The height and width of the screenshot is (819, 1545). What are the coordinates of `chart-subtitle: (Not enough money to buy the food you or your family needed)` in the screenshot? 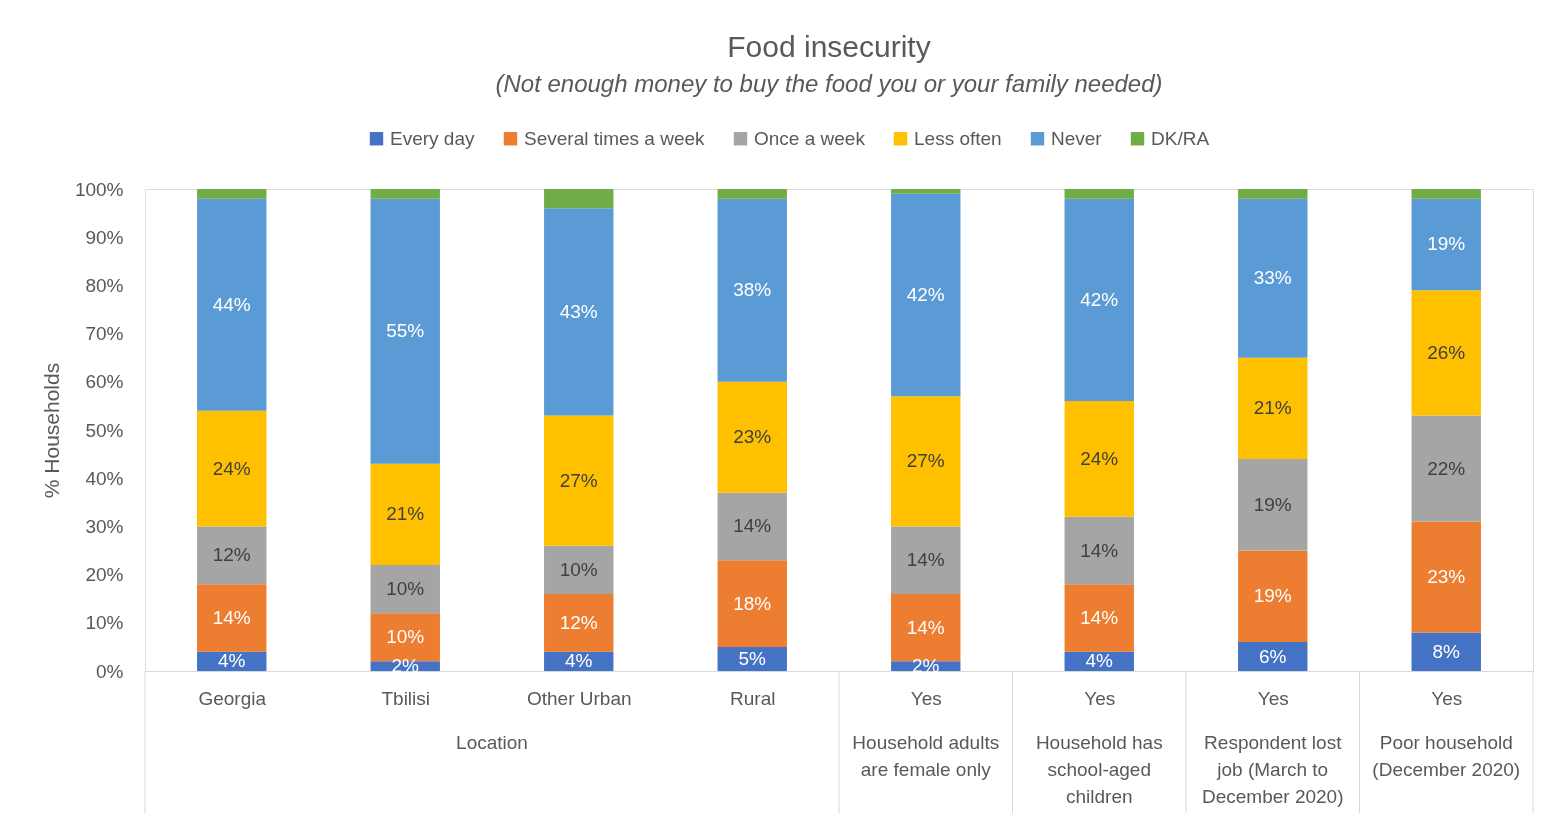 It's located at (829, 83).